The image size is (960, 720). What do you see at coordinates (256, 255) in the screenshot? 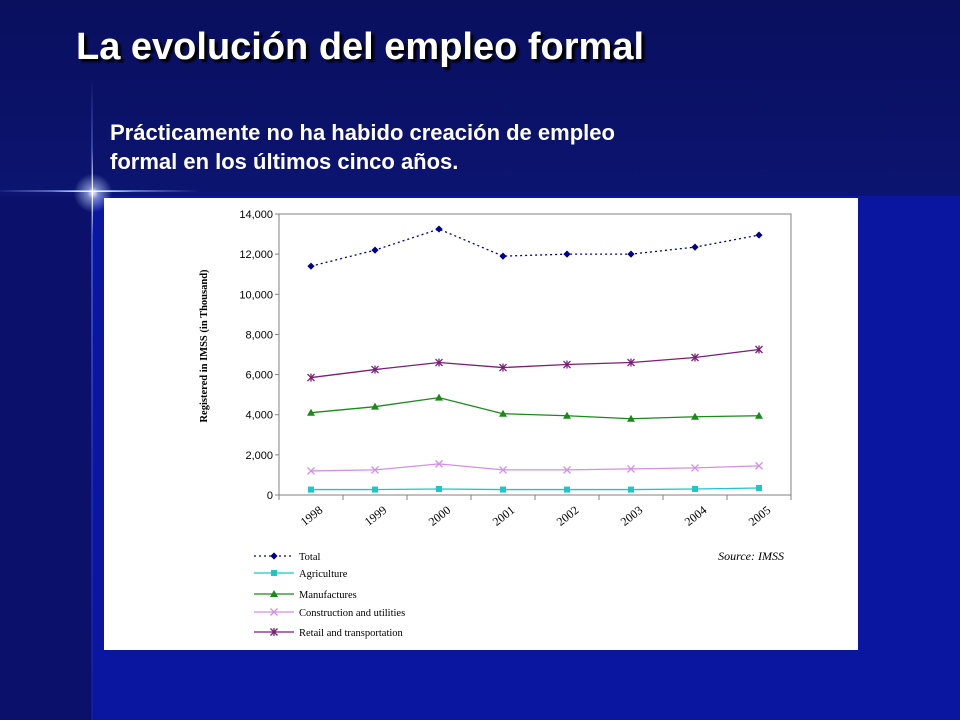
I see `y-tick-label: 12,000` at bounding box center [256, 255].